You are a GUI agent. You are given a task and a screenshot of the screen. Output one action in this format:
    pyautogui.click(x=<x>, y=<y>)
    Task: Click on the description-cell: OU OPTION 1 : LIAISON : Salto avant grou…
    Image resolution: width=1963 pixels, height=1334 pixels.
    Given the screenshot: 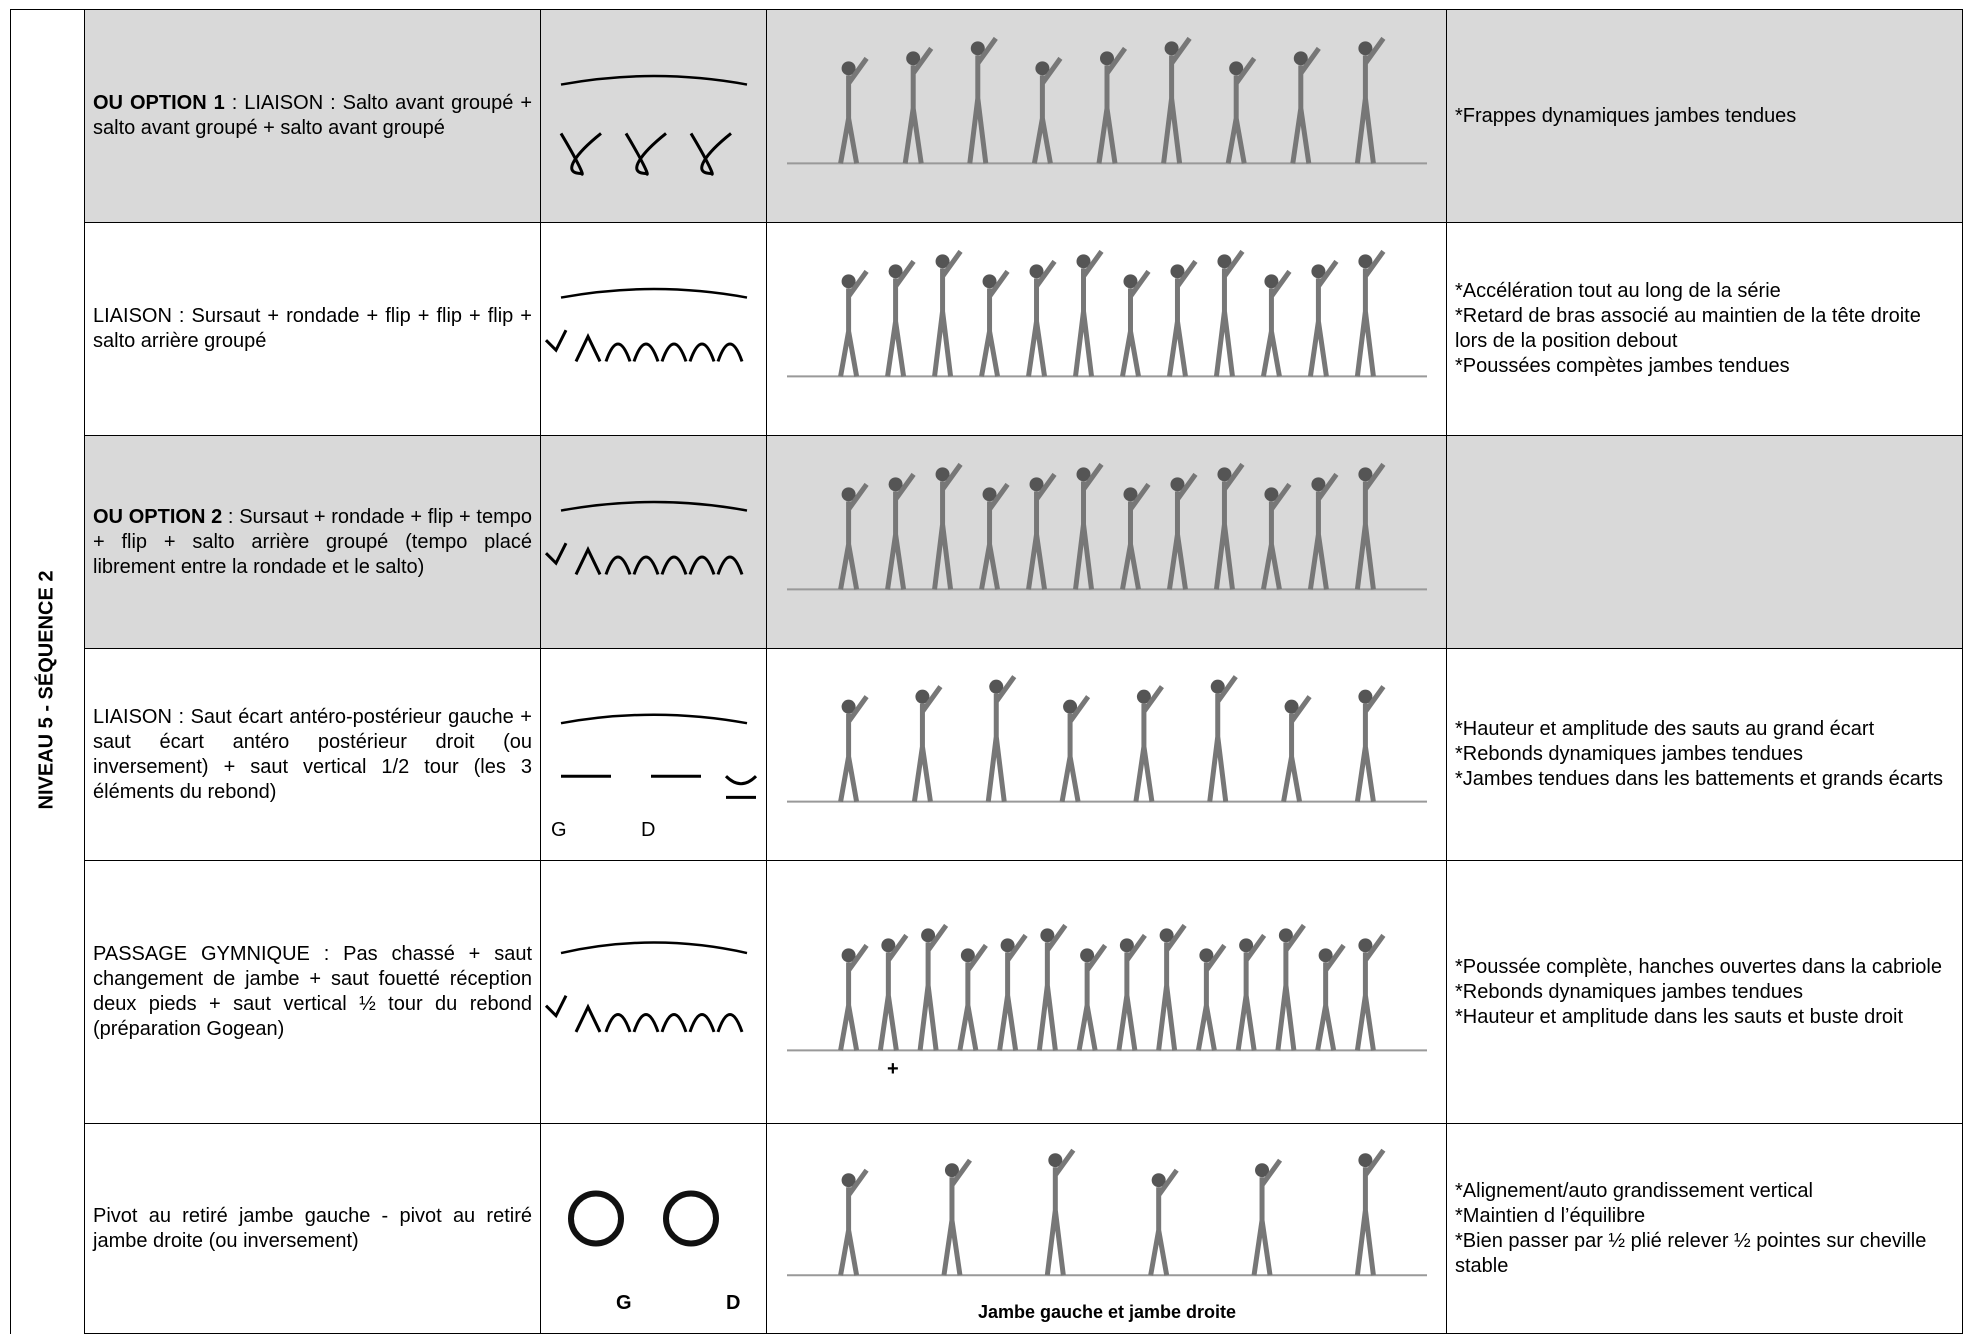 What is the action you would take?
    pyautogui.click(x=313, y=116)
    